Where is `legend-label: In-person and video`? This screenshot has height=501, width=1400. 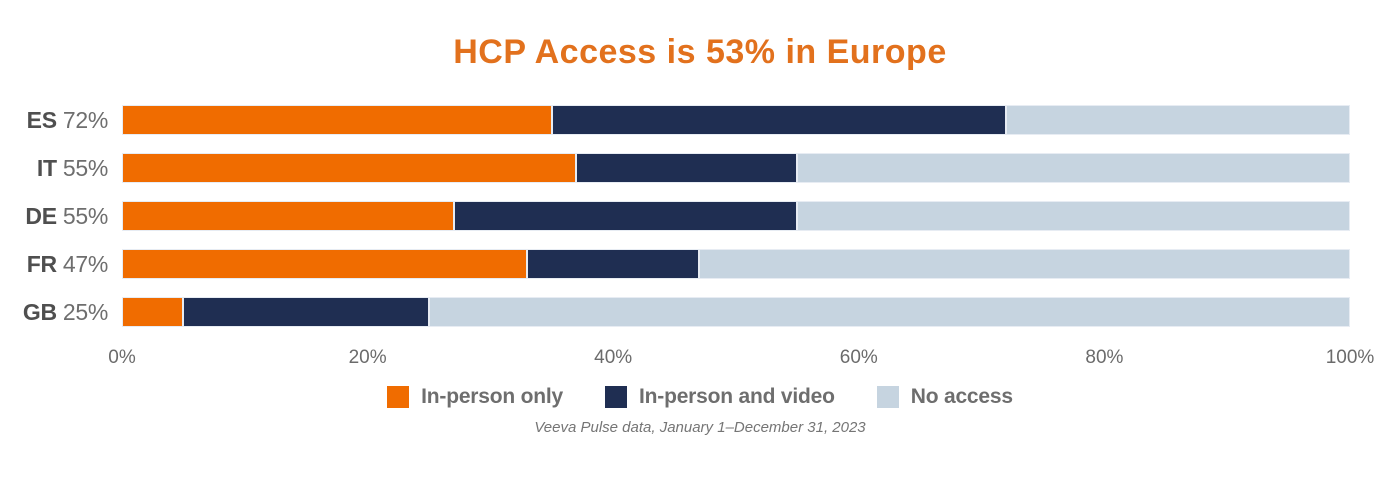
legend-label: In-person and video is located at coordinates (737, 397).